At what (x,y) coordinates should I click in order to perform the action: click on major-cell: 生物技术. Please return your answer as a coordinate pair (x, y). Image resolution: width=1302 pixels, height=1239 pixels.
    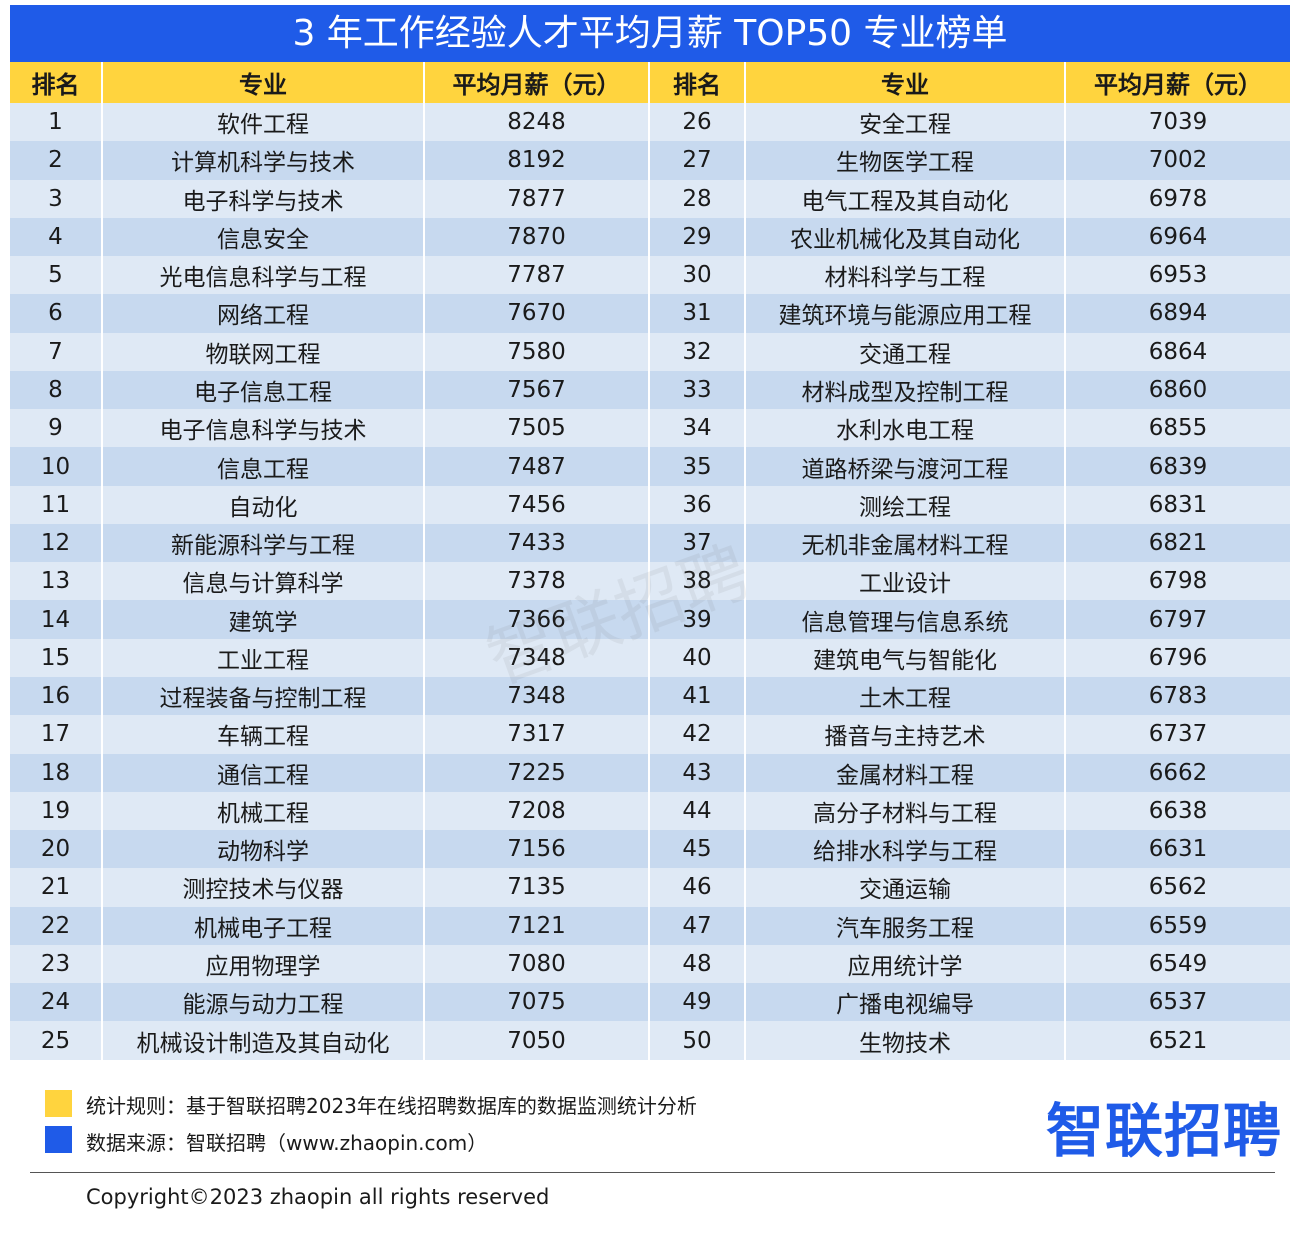
    Looking at the image, I should click on (906, 1040).